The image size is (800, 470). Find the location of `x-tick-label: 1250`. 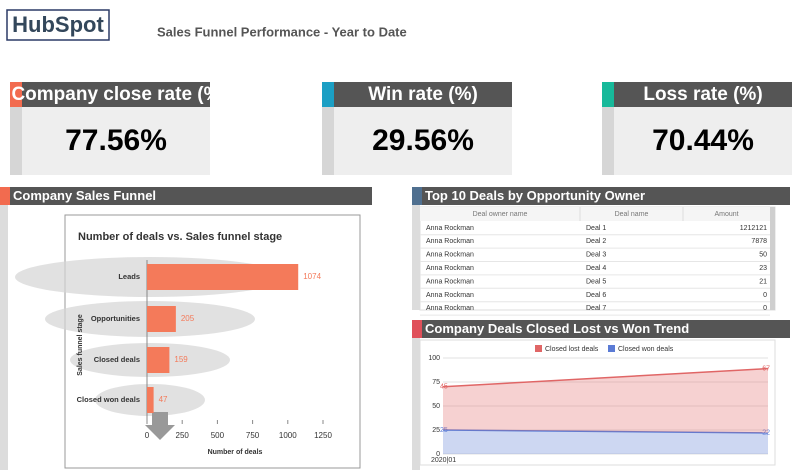

x-tick-label: 1250 is located at coordinates (323, 435).